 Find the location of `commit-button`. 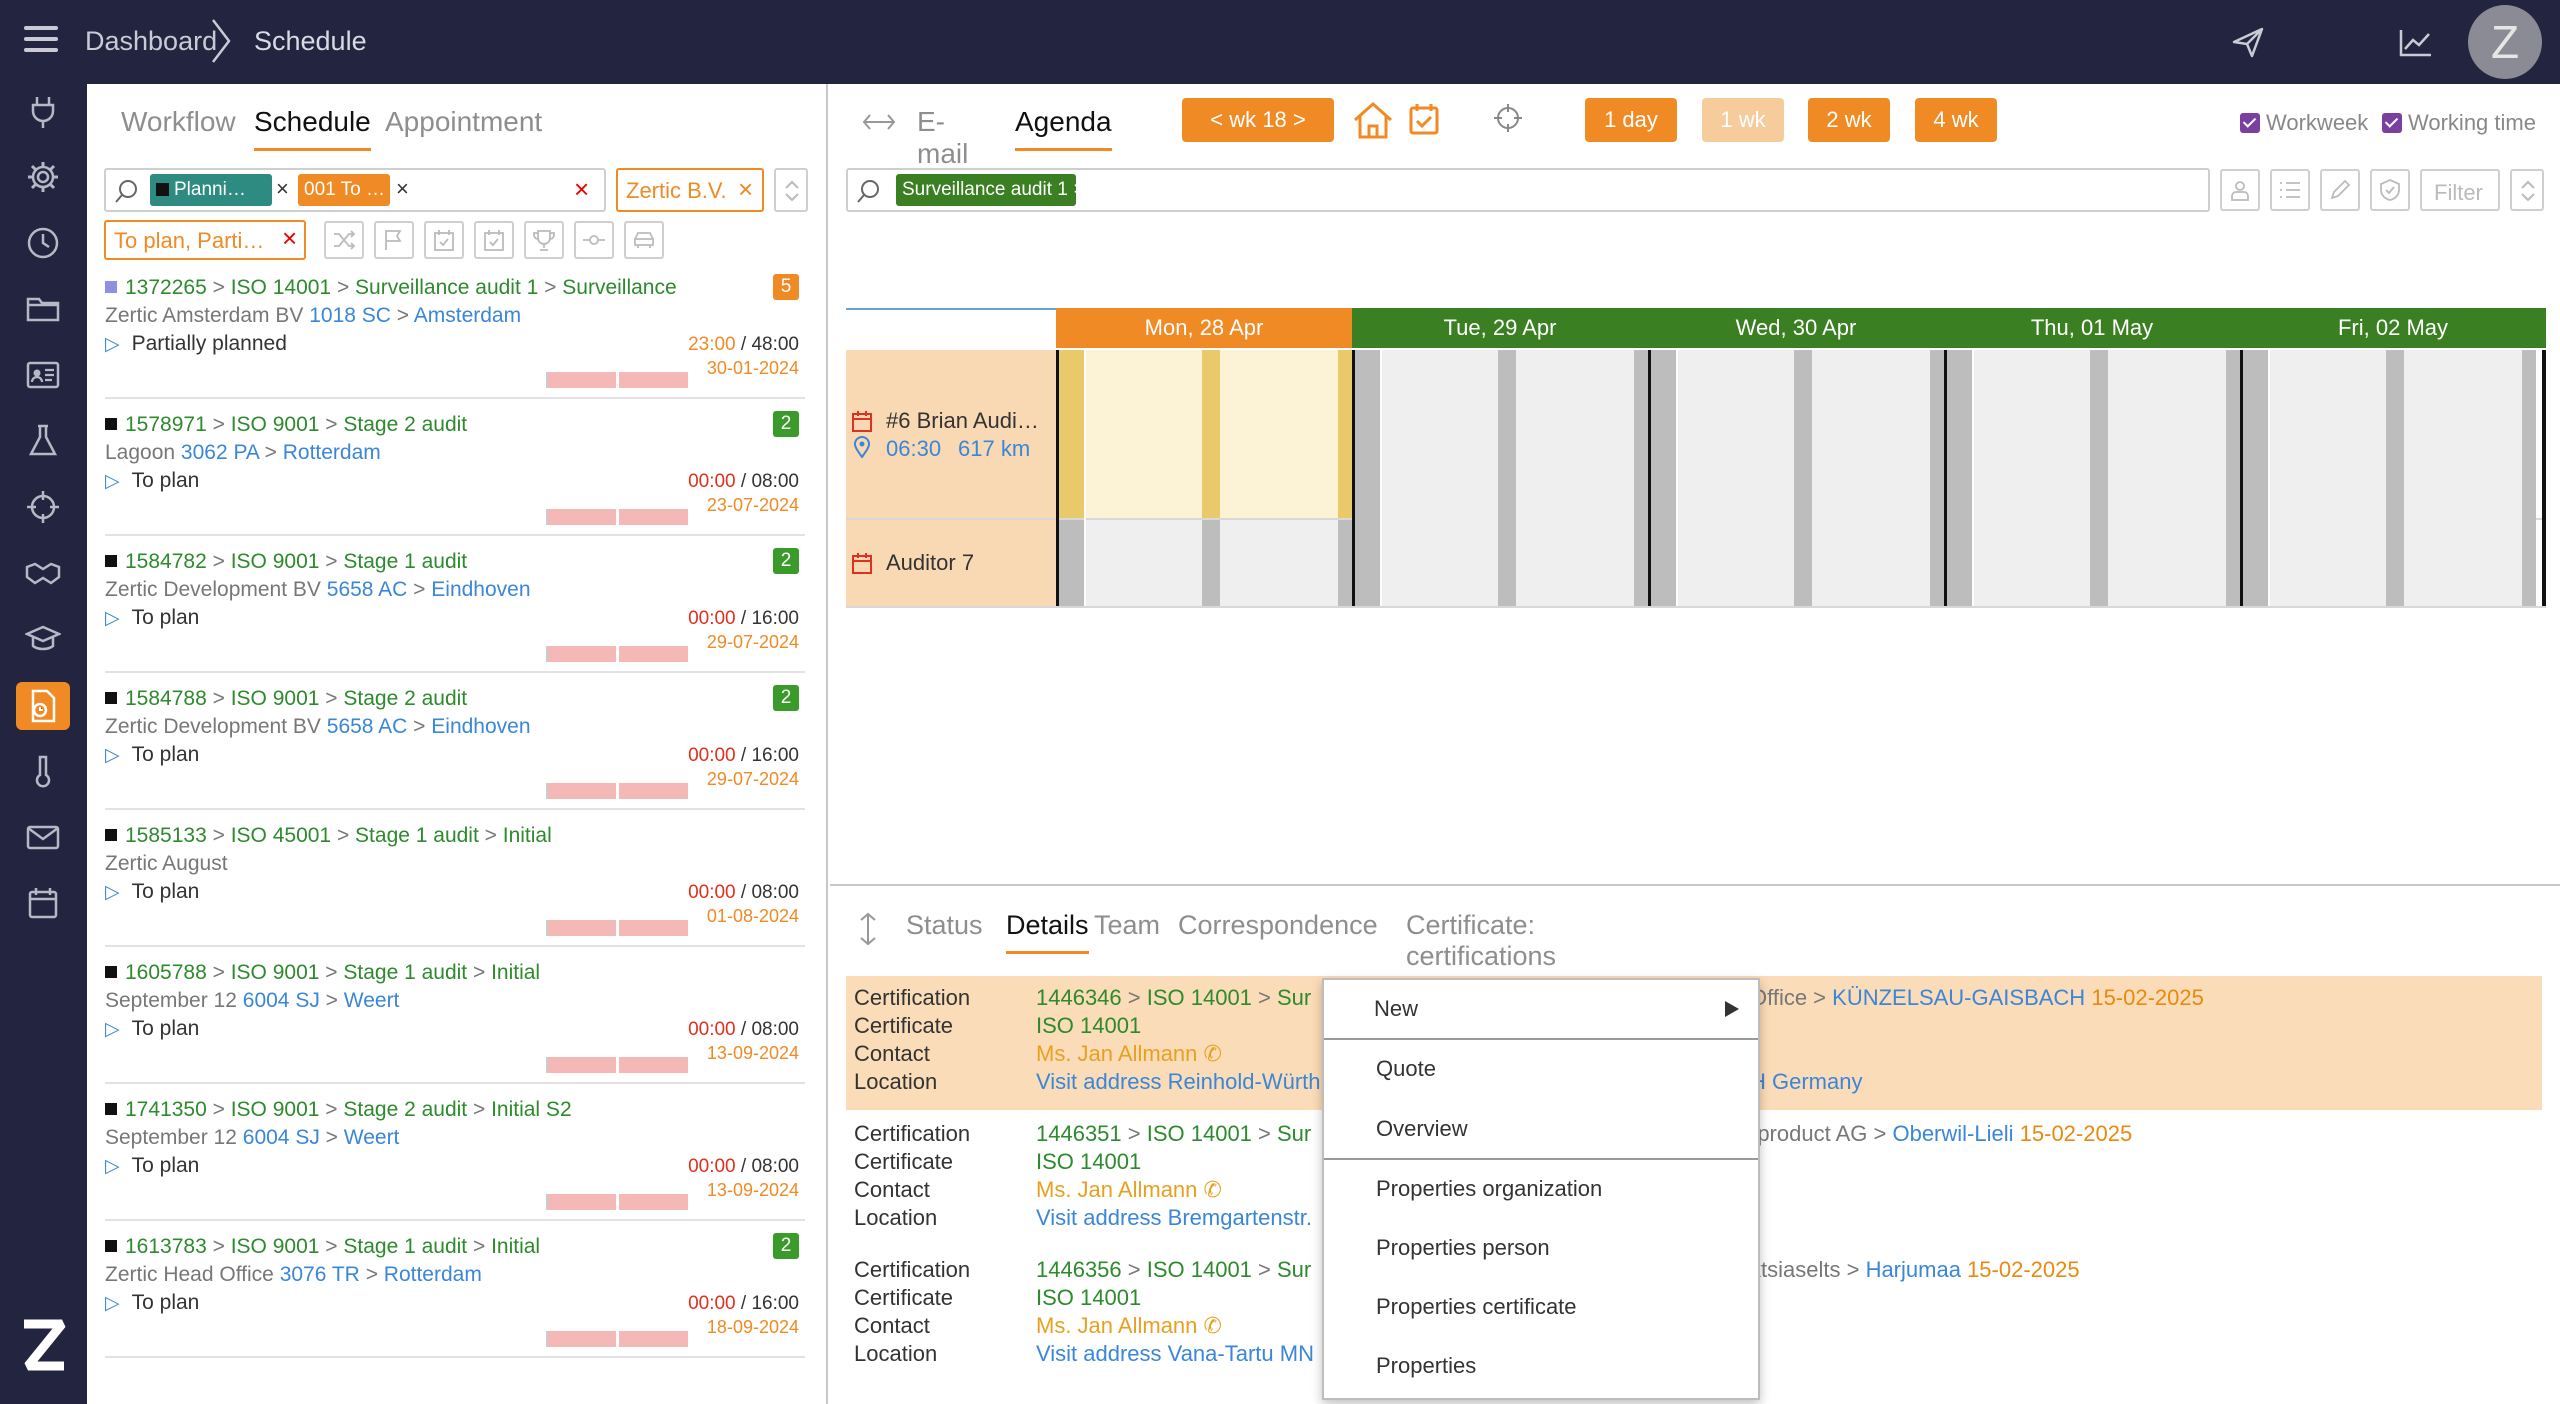

commit-button is located at coordinates (594, 240).